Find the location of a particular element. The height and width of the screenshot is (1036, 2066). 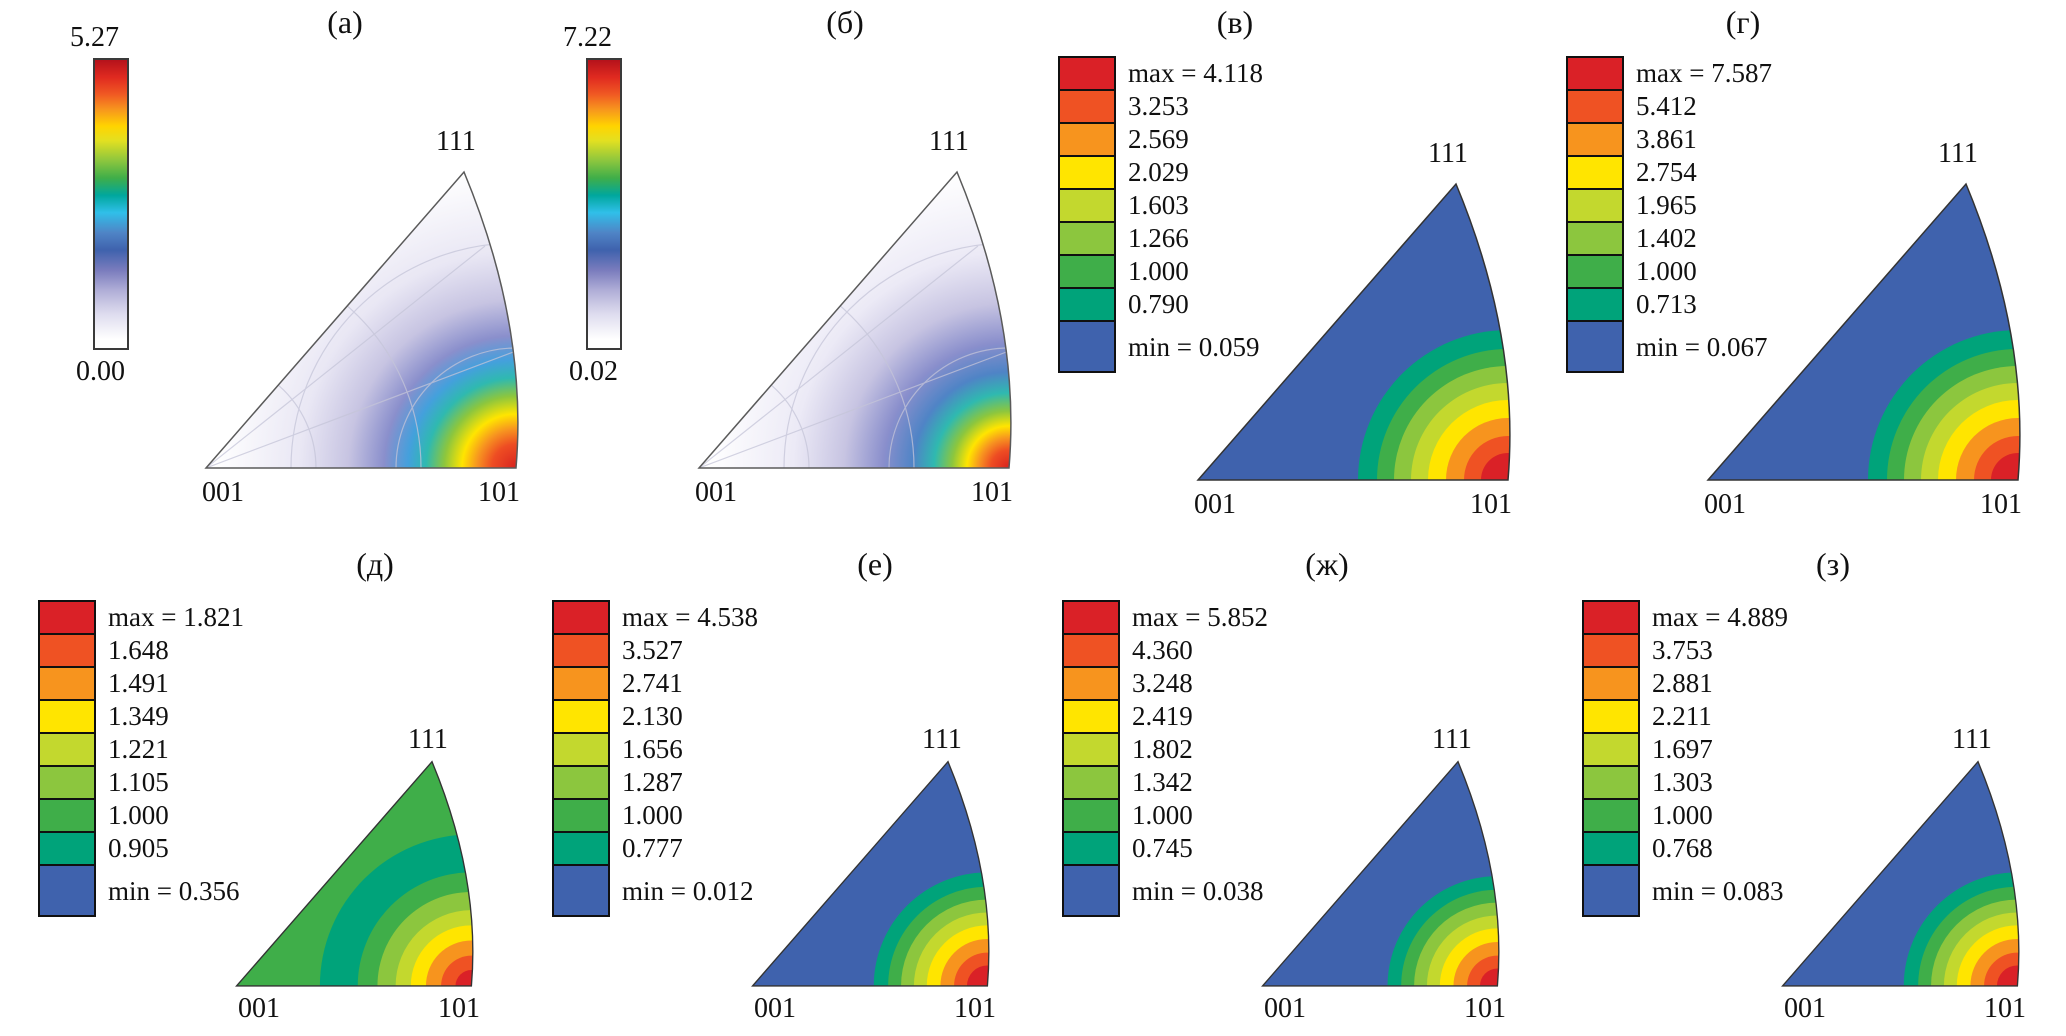

legend-row: 0.745 is located at coordinates (1165, 848).